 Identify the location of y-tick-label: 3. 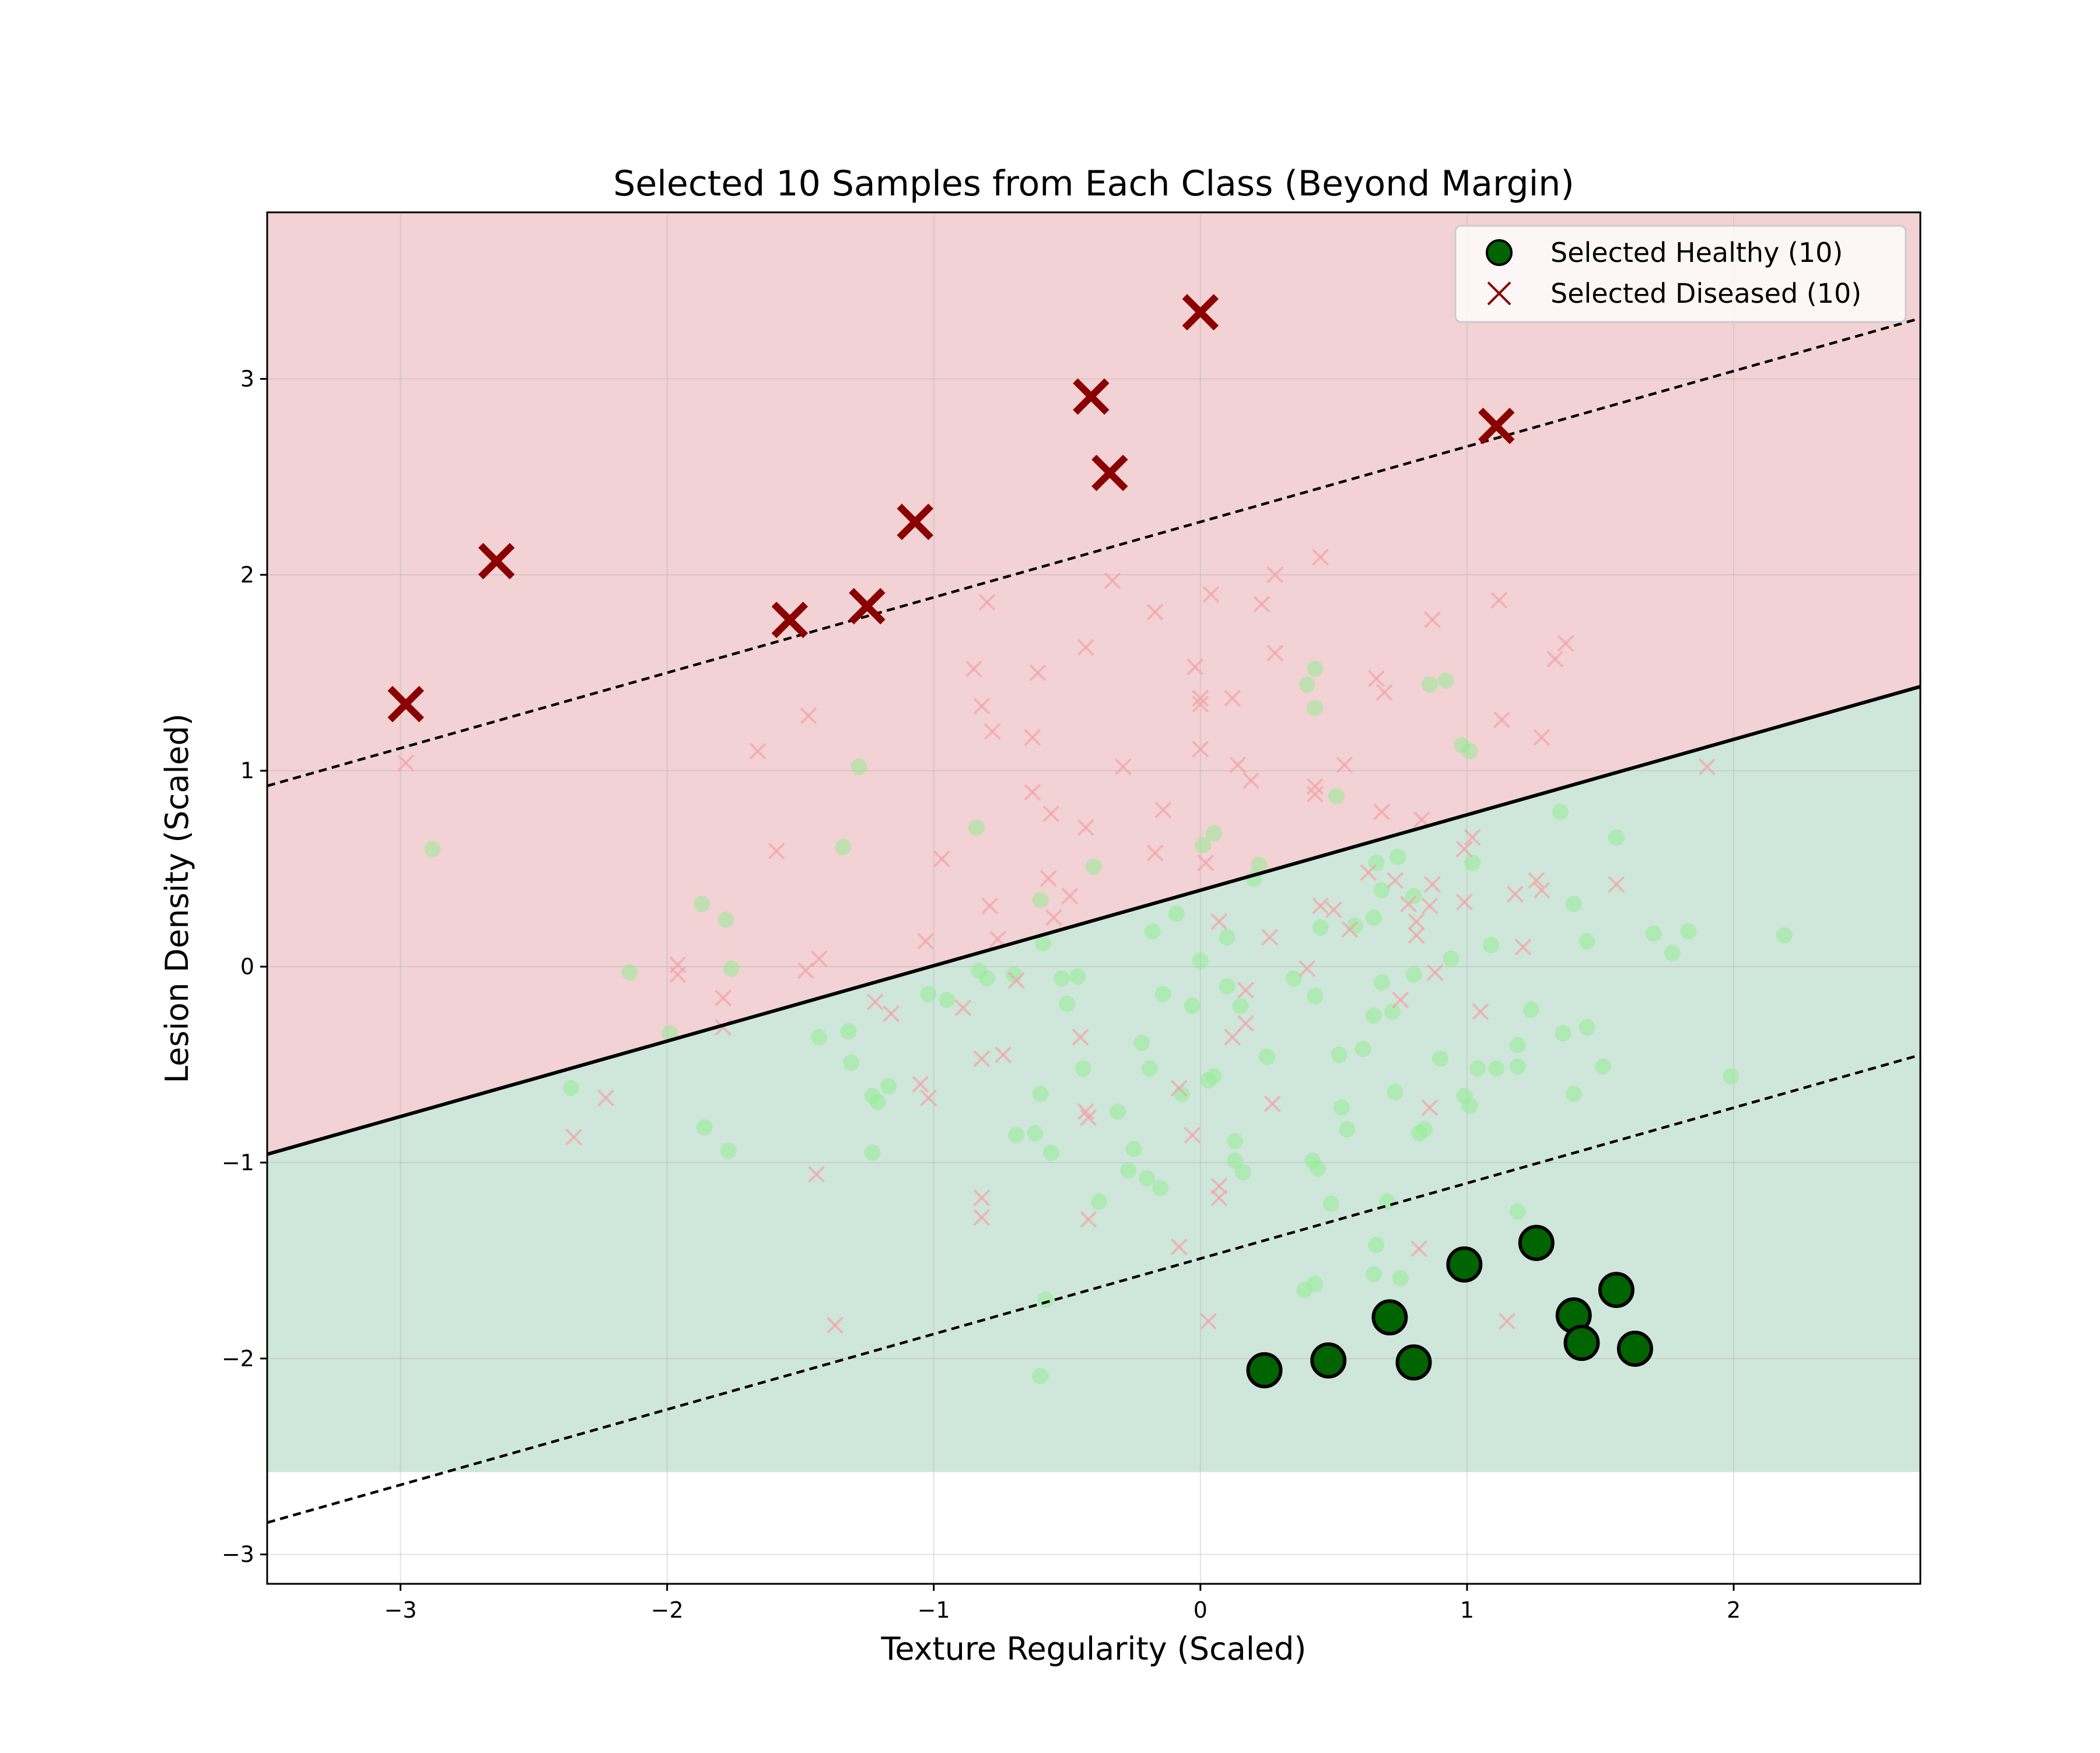
(247, 378).